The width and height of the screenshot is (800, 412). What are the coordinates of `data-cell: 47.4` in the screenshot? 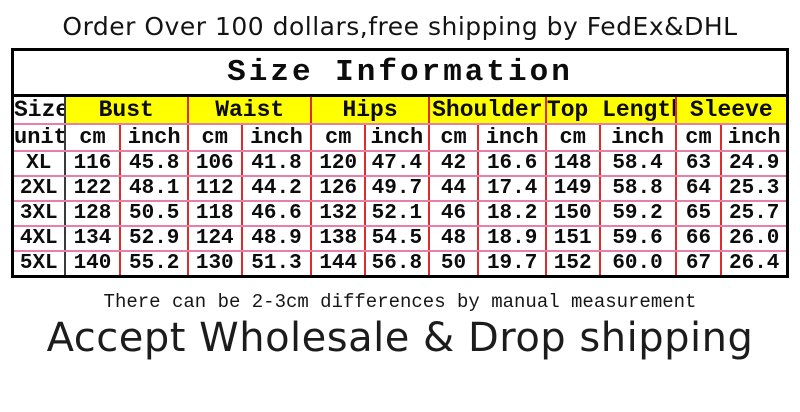 It's located at (397, 163).